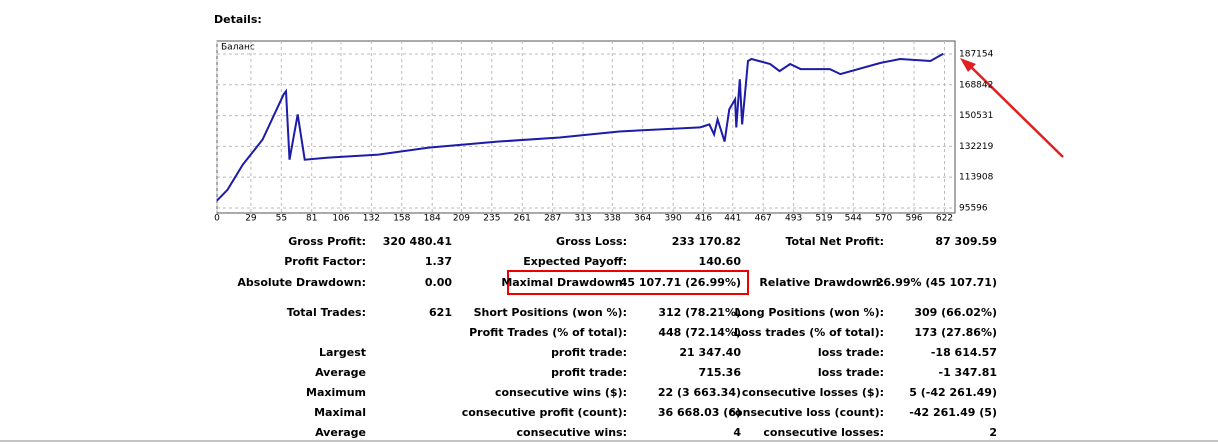  Describe the element at coordinates (612, 219) in the screenshot. I see `x-tick-label: 338` at that location.